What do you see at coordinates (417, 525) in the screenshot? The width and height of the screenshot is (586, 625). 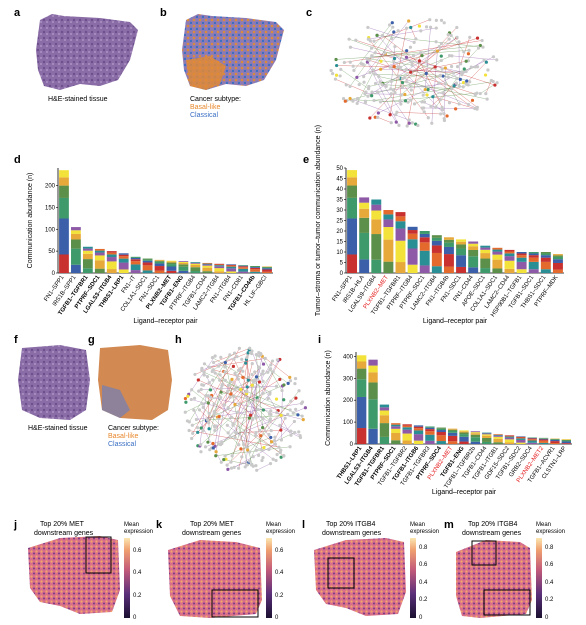 I see `heatmap-l-legend-title1: Mean` at bounding box center [417, 525].